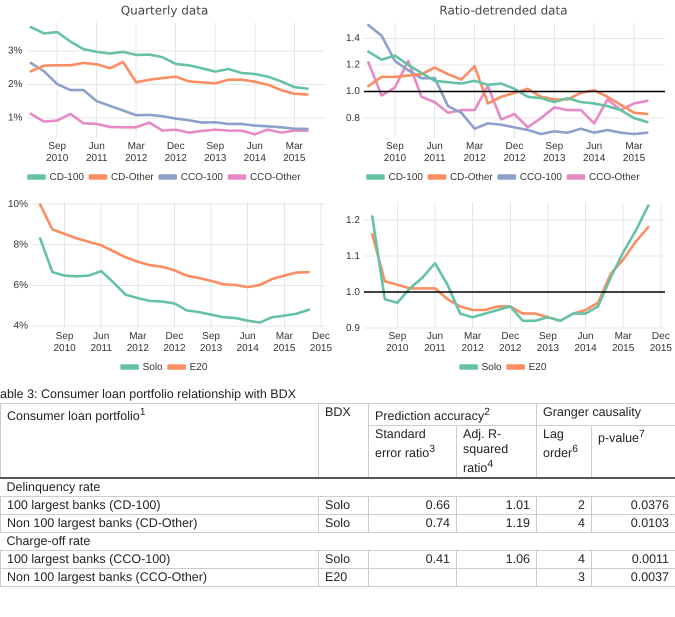 This screenshot has height=617, width=675. Describe the element at coordinates (564, 505) in the screenshot. I see `text: 2` at that location.